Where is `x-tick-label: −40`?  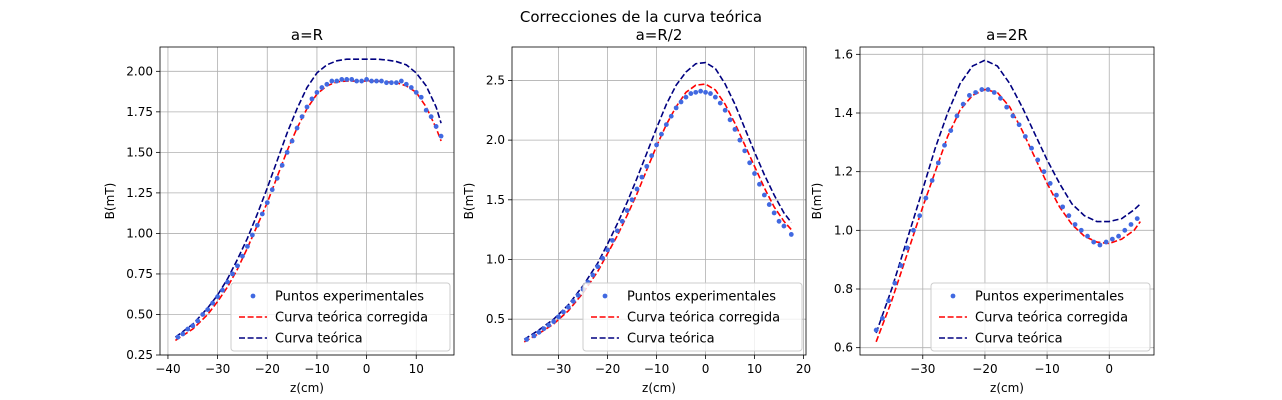
x-tick-label: −40 is located at coordinates (167, 369).